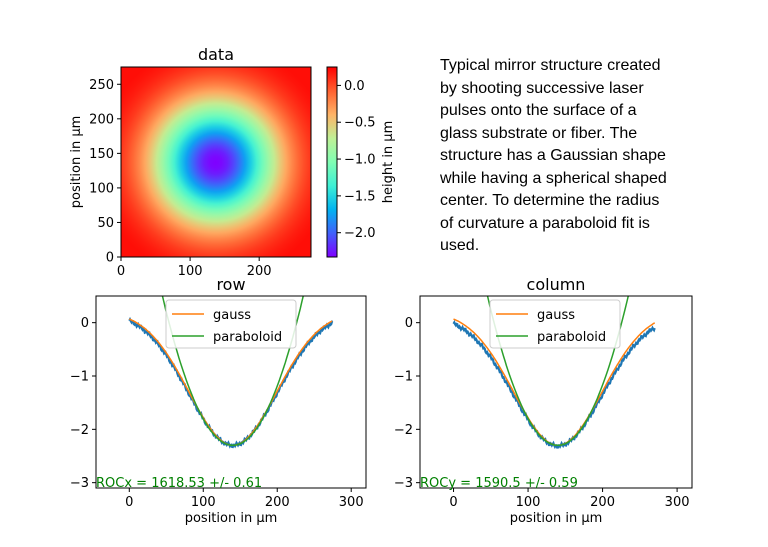 Image resolution: width=768 pixels, height=547 pixels. I want to click on row-y-tick-label: −2, so click(79, 430).